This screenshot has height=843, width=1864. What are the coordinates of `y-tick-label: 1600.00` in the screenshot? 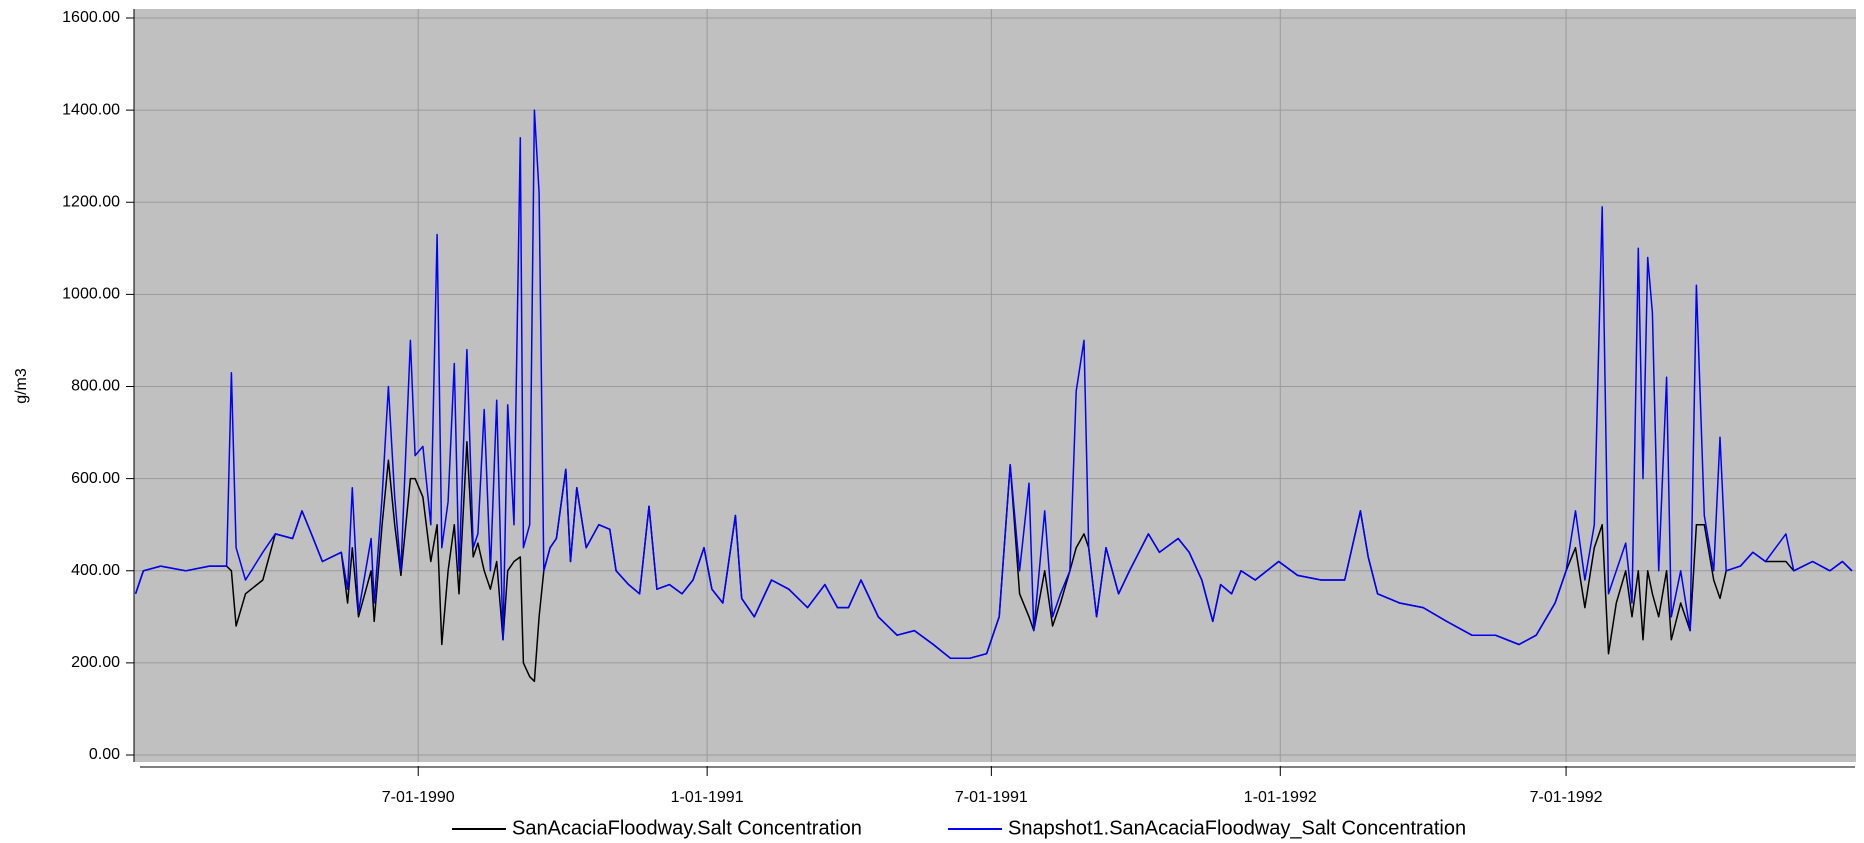 It's located at (91, 17).